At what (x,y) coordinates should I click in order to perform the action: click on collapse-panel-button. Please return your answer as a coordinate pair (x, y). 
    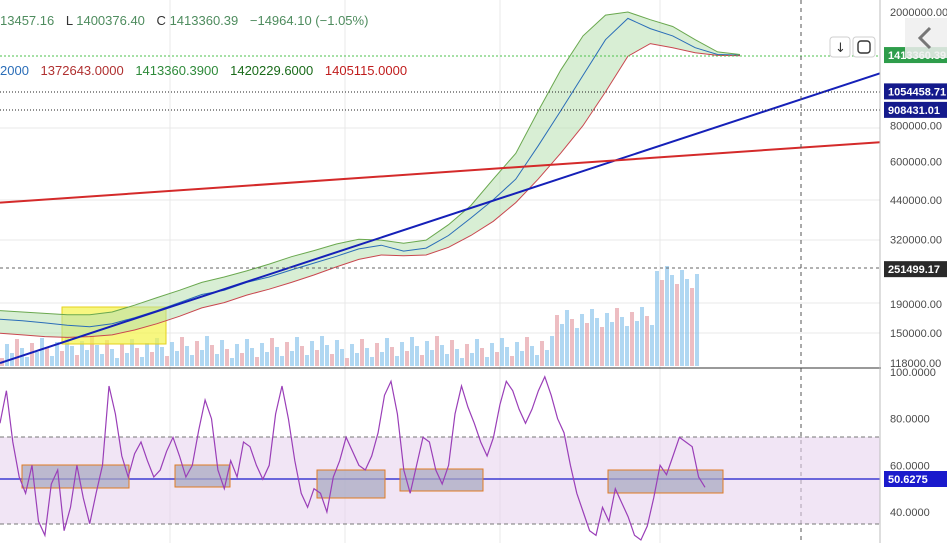
    Looking at the image, I should click on (926, 38).